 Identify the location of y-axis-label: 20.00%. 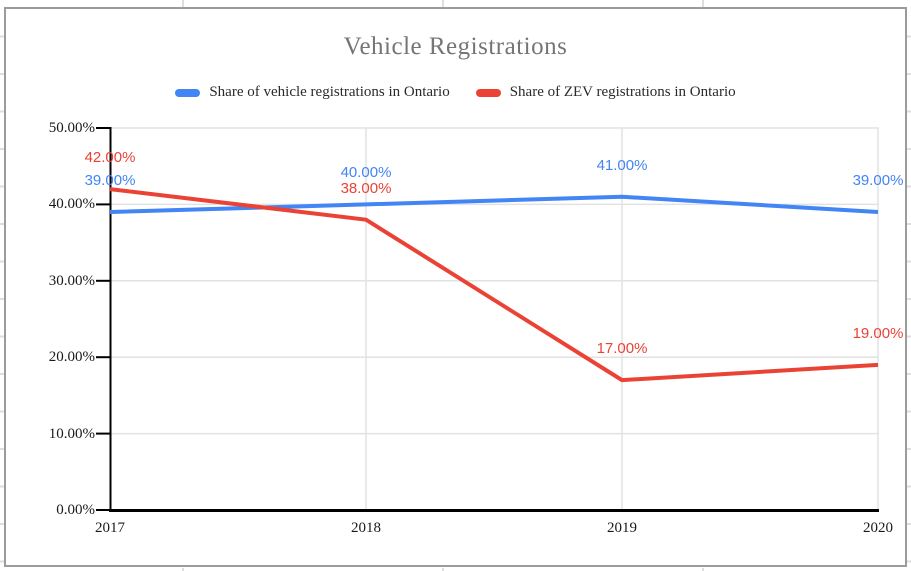
(71, 357).